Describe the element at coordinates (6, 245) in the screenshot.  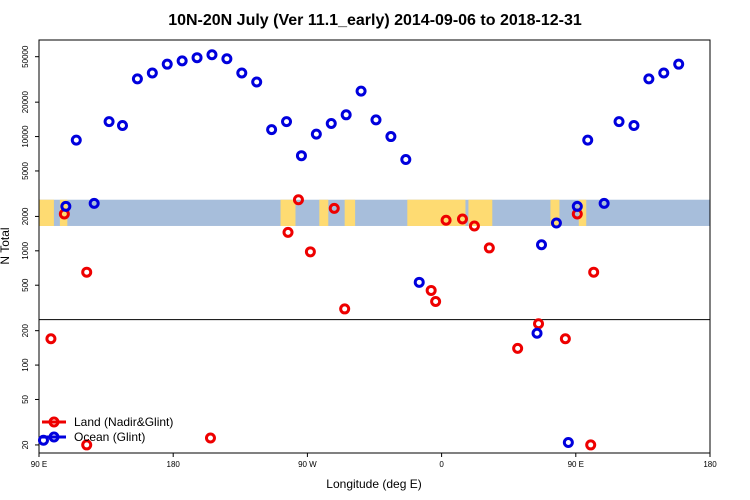
I see `y-axis-title: N Total` at that location.